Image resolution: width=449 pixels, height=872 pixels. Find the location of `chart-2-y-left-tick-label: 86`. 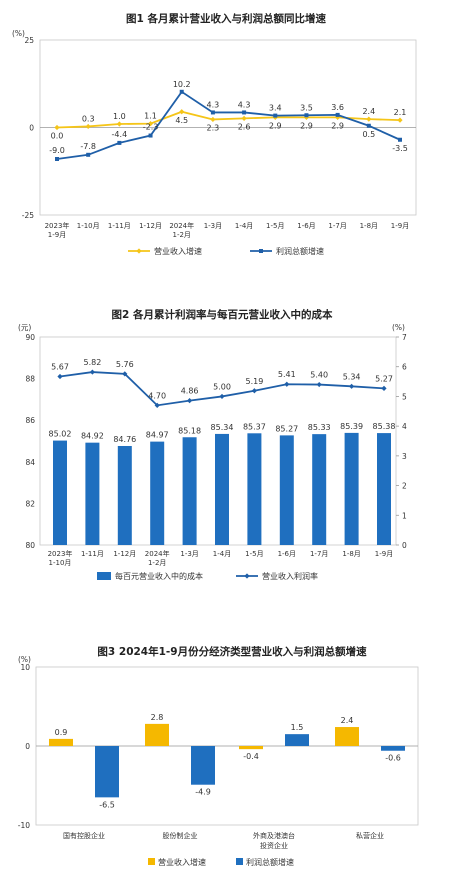

chart-2-y-left-tick-label: 86 is located at coordinates (30, 420).